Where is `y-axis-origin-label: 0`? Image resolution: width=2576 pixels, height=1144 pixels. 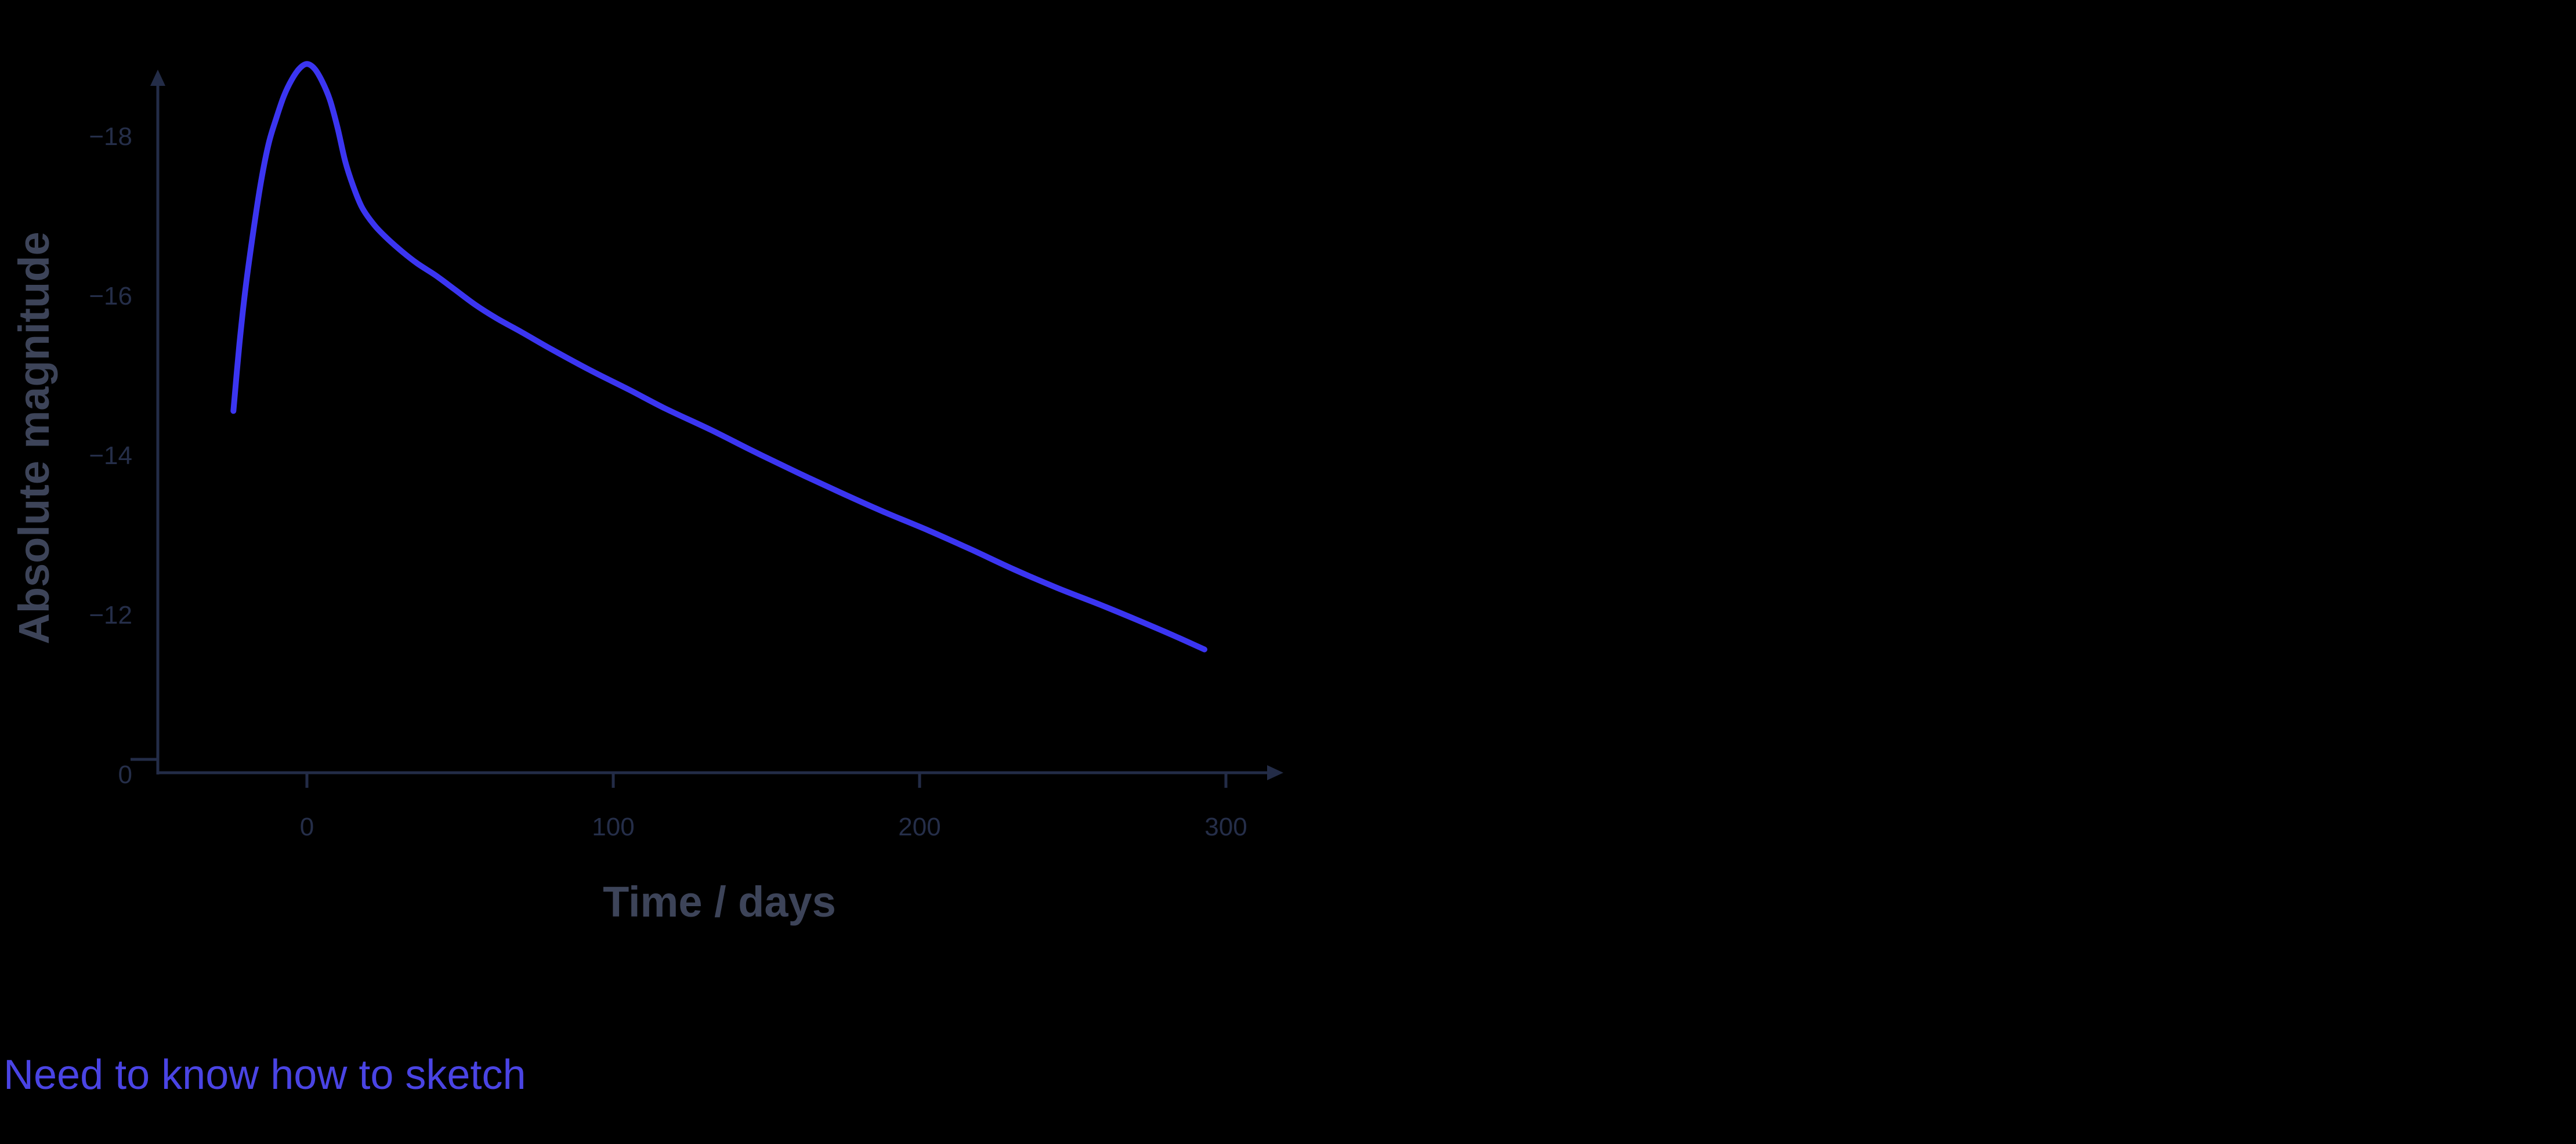 y-axis-origin-label: 0 is located at coordinates (125, 775).